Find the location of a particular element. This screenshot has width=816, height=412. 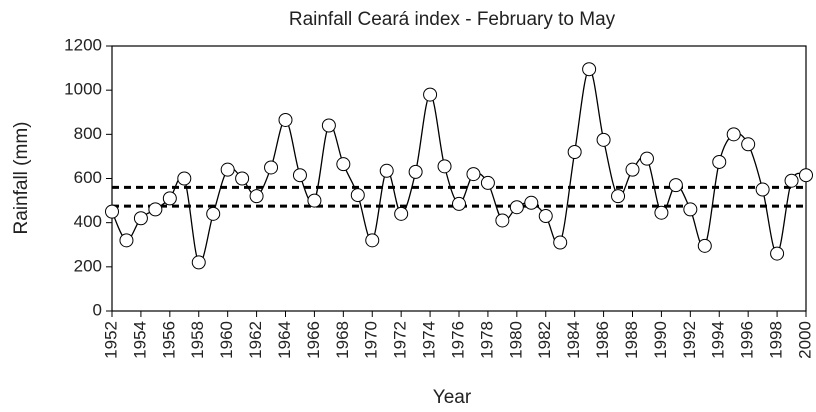

x-tick-label: 1964 is located at coordinates (284, 340).